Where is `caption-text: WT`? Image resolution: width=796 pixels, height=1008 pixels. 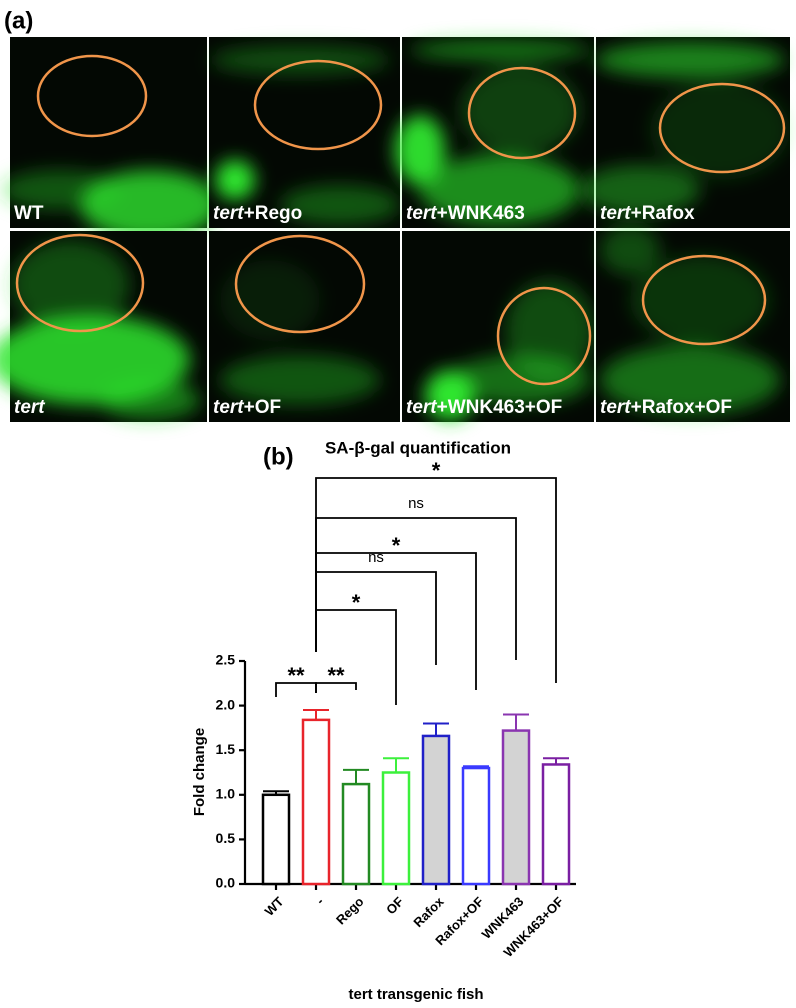
caption-text: WT is located at coordinates (29, 213).